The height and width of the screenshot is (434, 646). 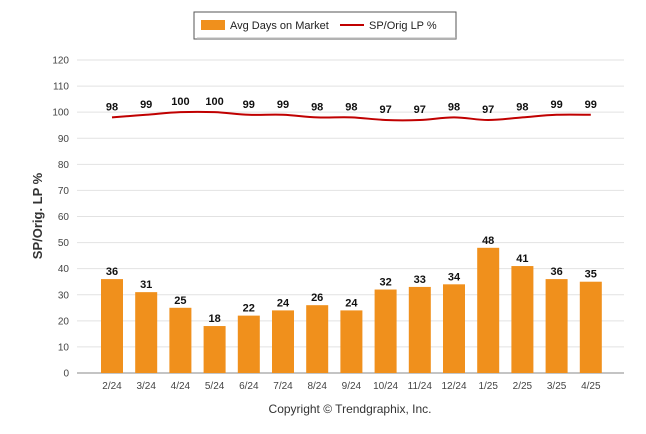 I want to click on y-tick-label: 110, so click(x=61, y=87).